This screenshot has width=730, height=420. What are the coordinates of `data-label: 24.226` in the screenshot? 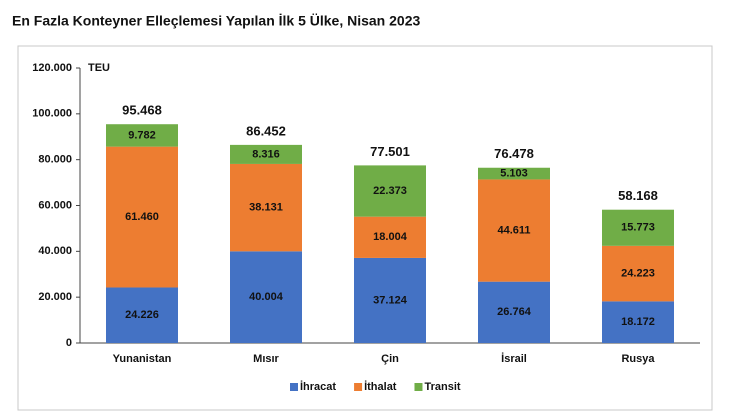 It's located at (142, 315).